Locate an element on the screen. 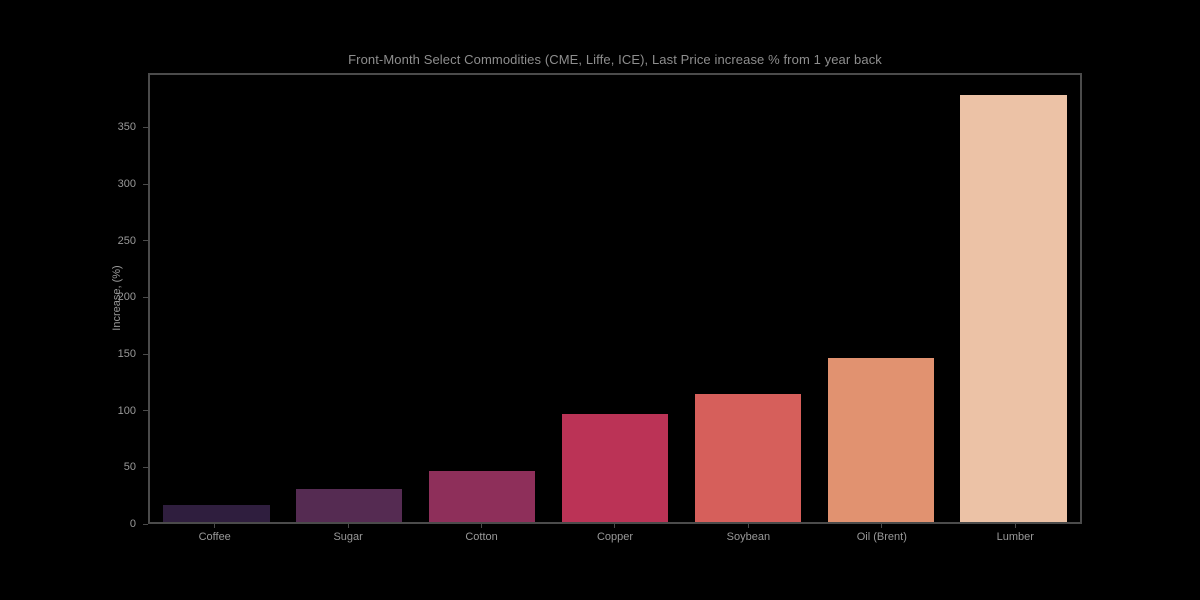  x-axis-slot: Oil (Brent) is located at coordinates (881, 533).